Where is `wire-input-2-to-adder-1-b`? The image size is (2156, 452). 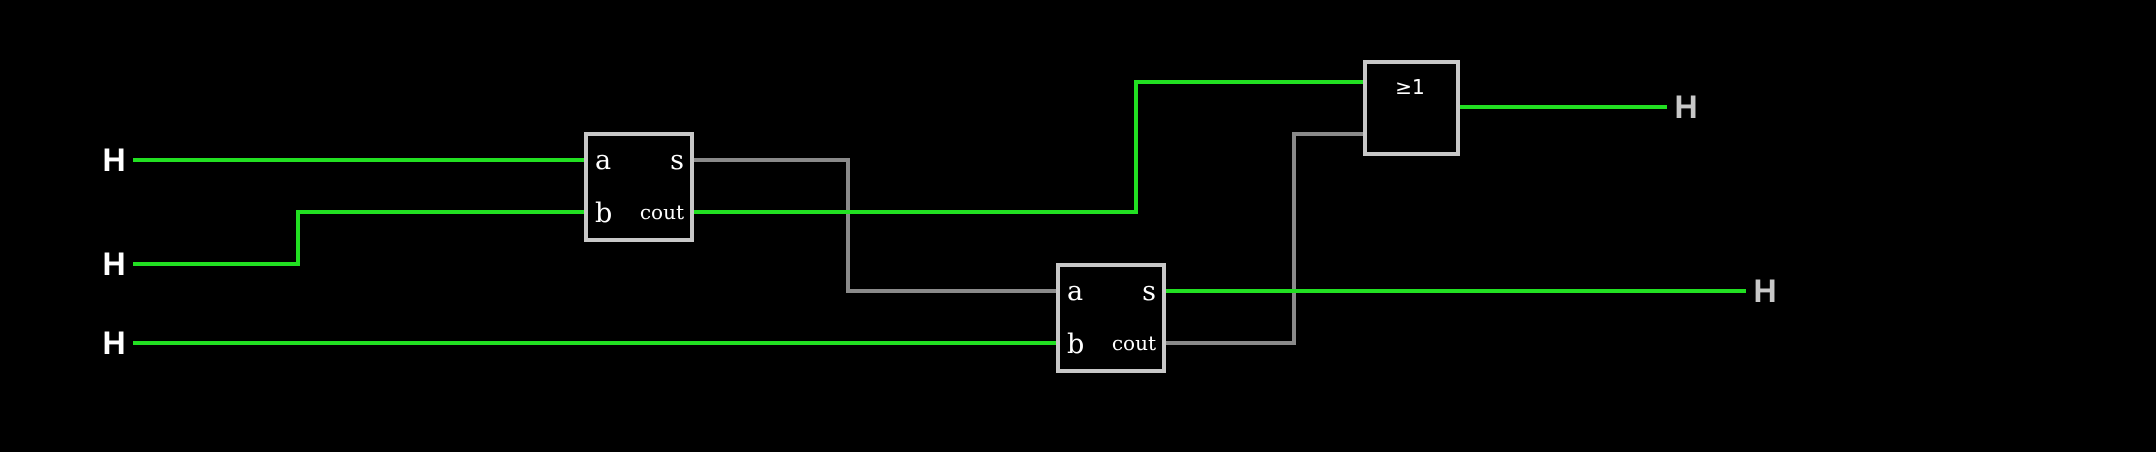
wire-input-2-to-adder-1-b is located at coordinates (359, 238).